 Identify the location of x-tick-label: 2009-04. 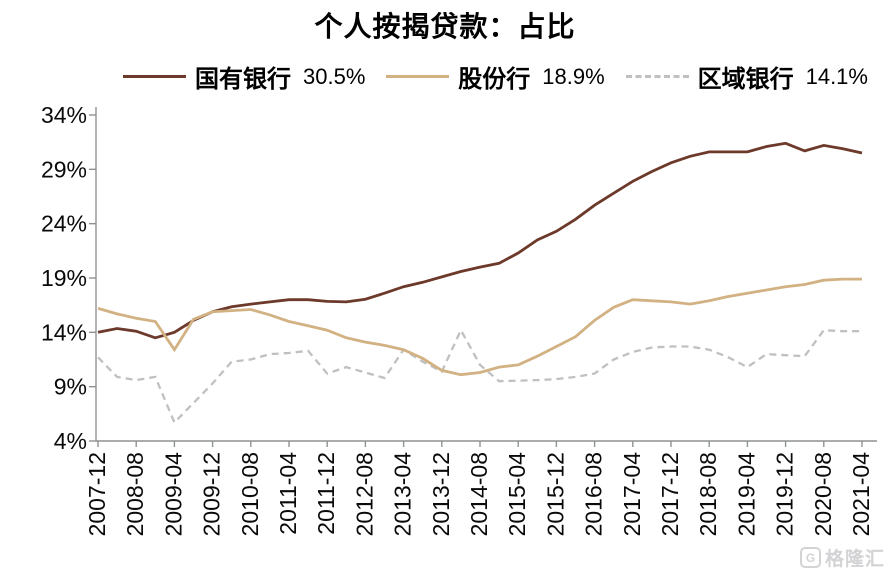
(173, 494).